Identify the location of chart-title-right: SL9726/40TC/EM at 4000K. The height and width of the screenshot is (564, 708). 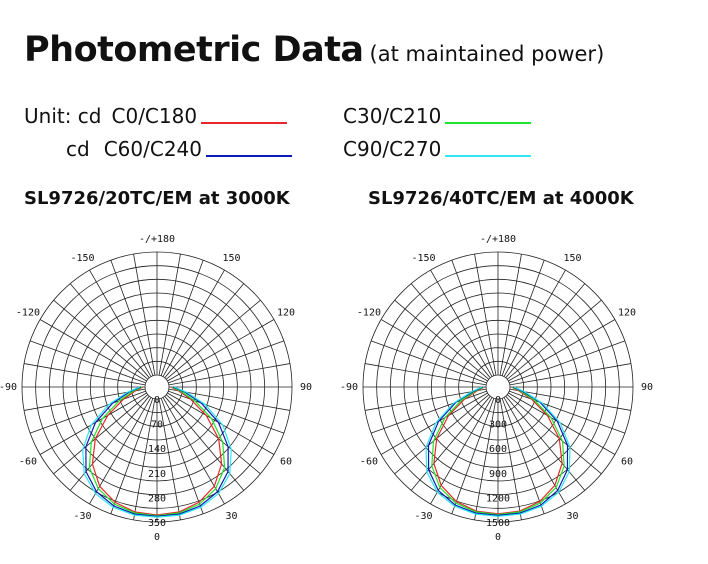
(501, 198).